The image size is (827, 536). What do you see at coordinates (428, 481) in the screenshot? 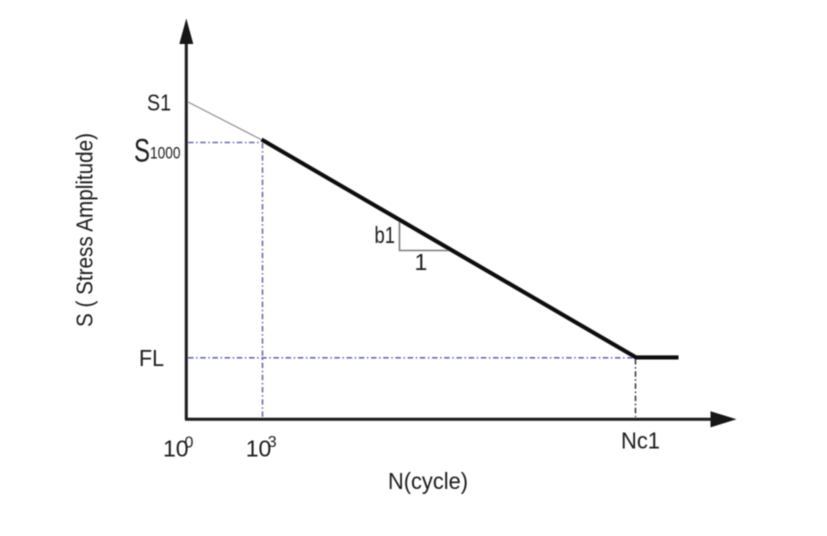
I see `svg-text: N(cycle)` at bounding box center [428, 481].